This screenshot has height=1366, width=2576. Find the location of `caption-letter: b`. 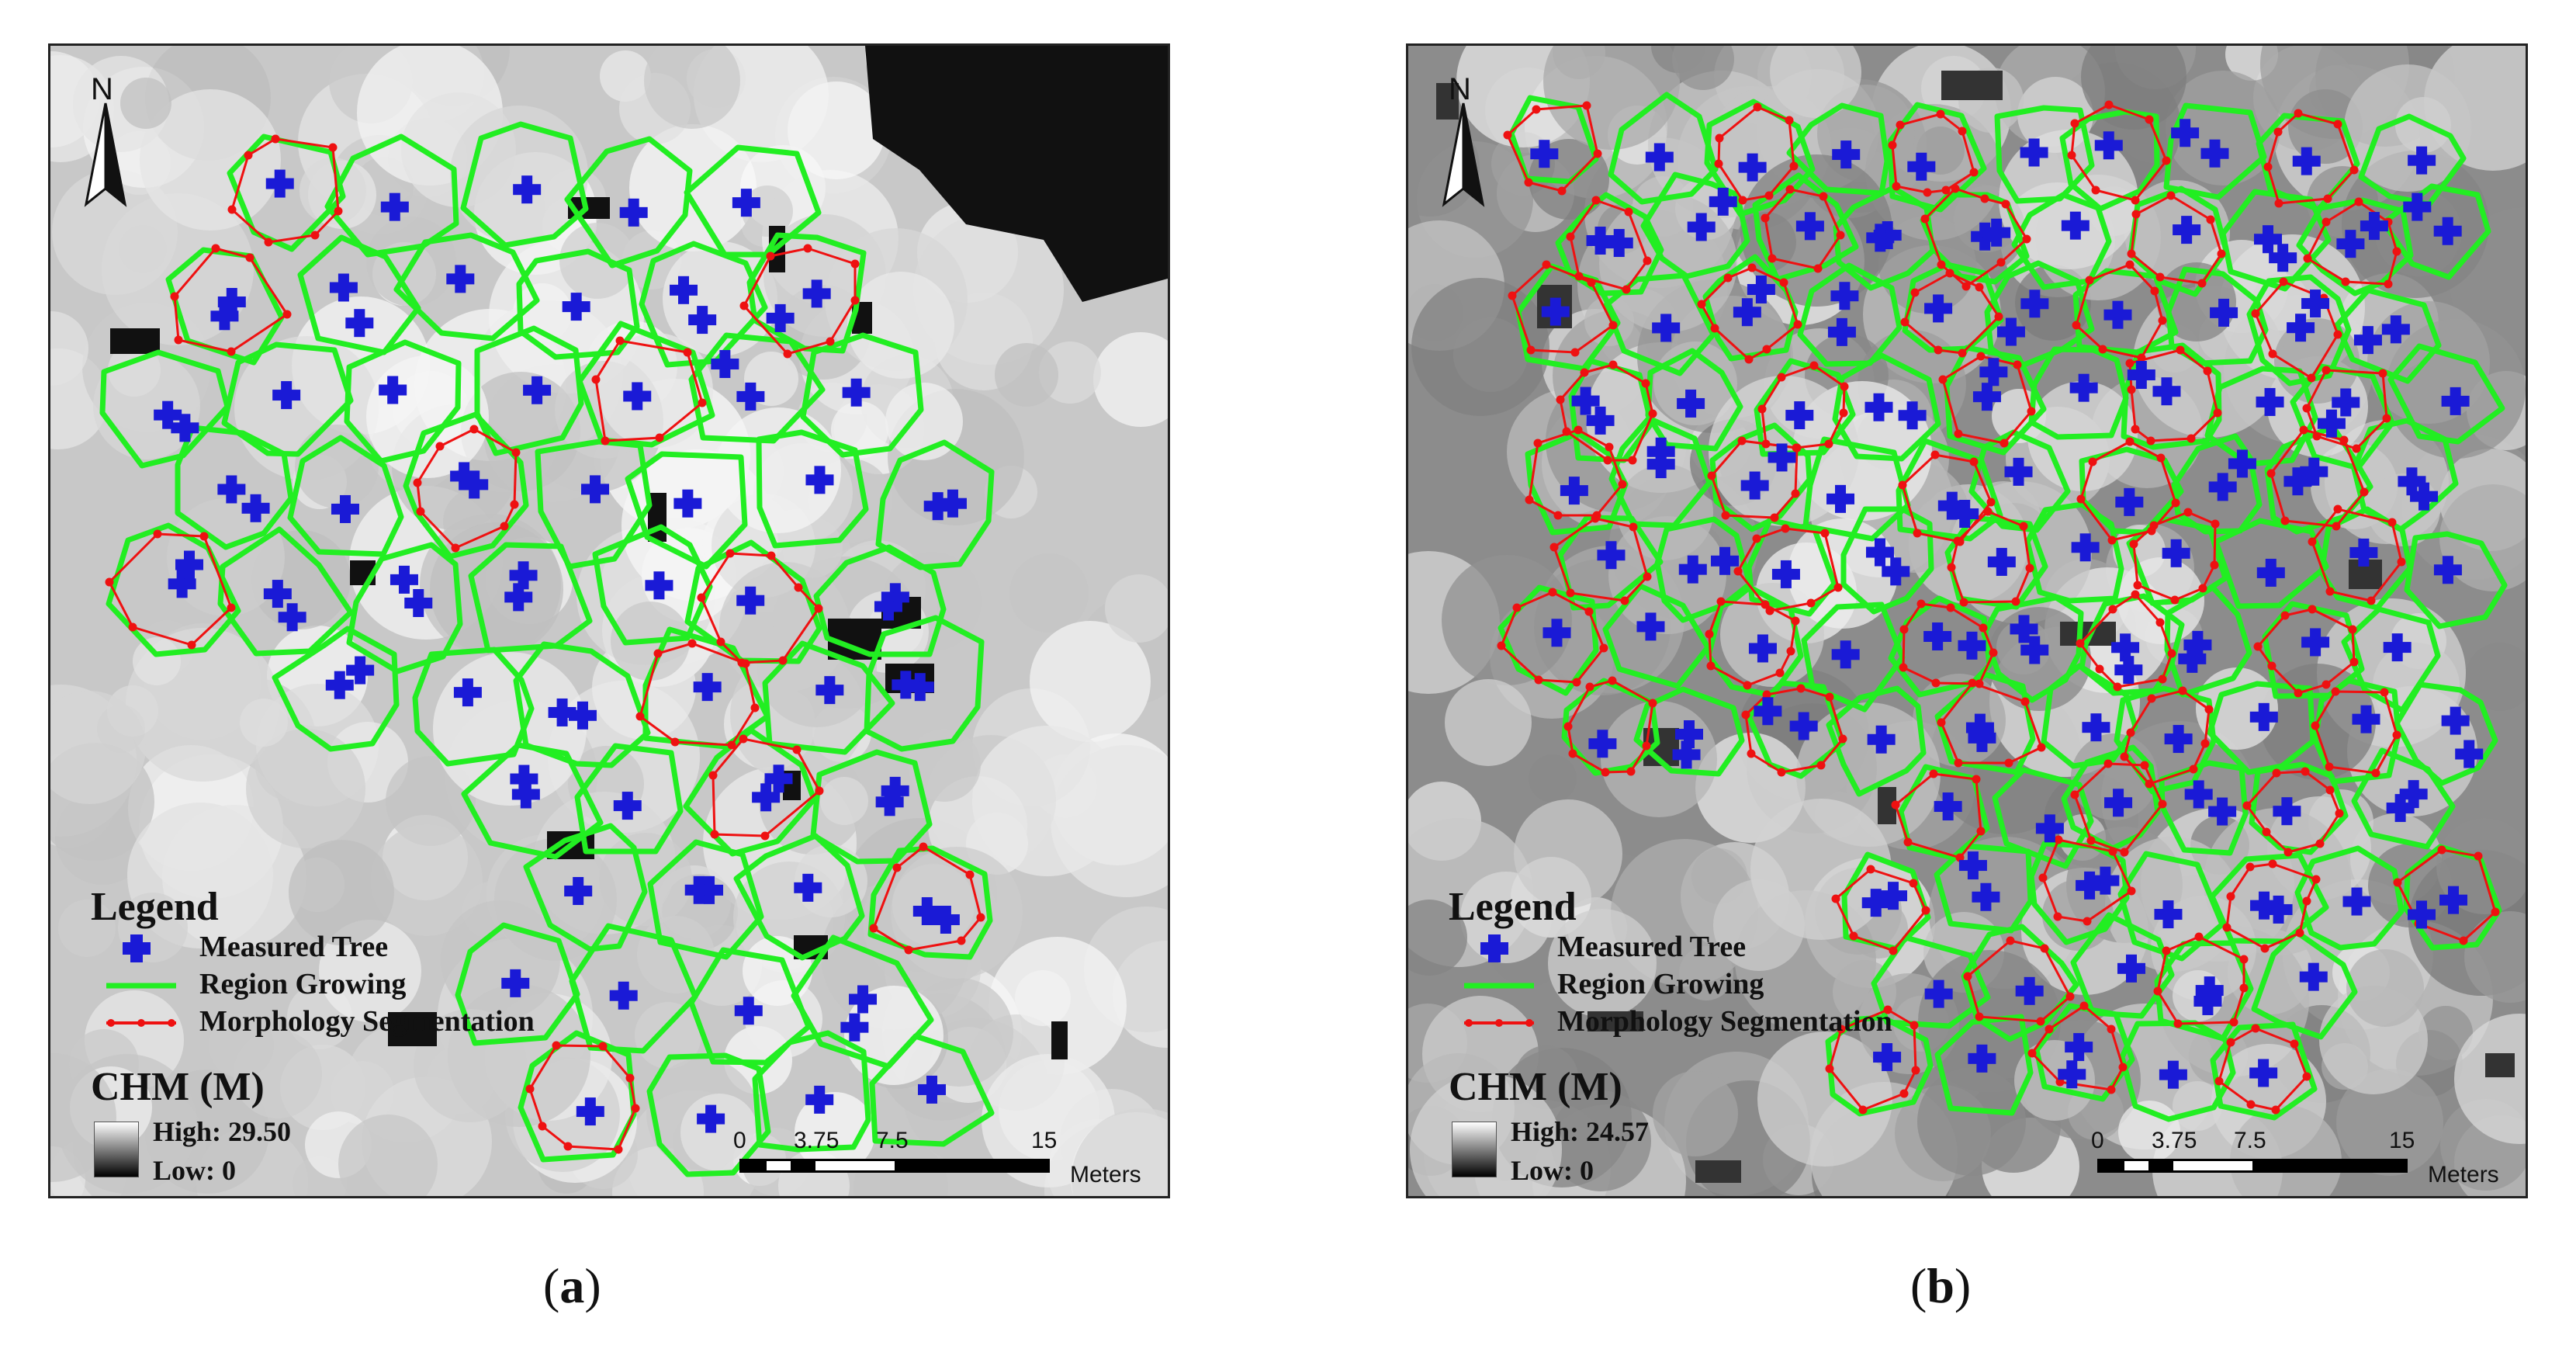

caption-letter: b is located at coordinates (1941, 1285).